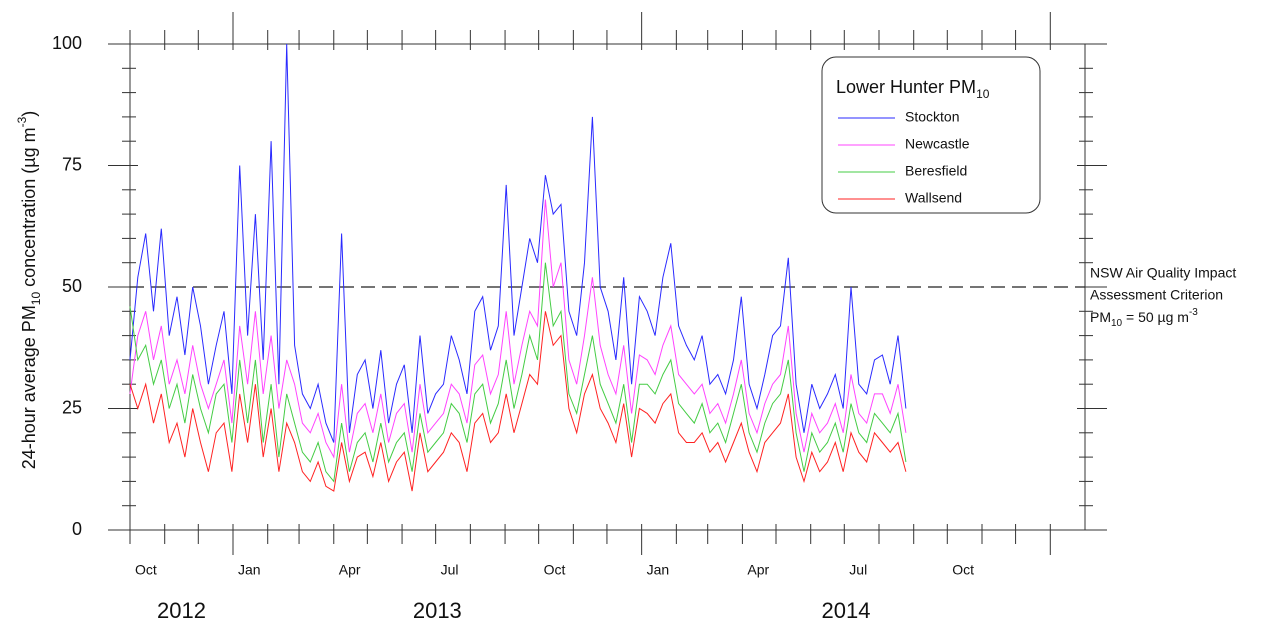 This screenshot has width=1272, height=627. What do you see at coordinates (1155, 317) in the screenshot?
I see `criterion-label-part: = 50 µg m` at bounding box center [1155, 317].